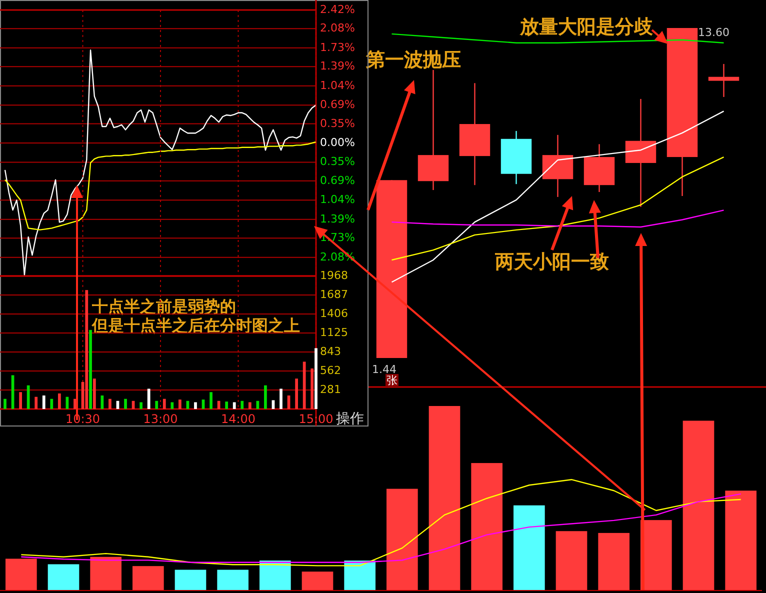  What do you see at coordinates (334, 313) in the screenshot?
I see `y-tick-label: 1406` at bounding box center [334, 313].